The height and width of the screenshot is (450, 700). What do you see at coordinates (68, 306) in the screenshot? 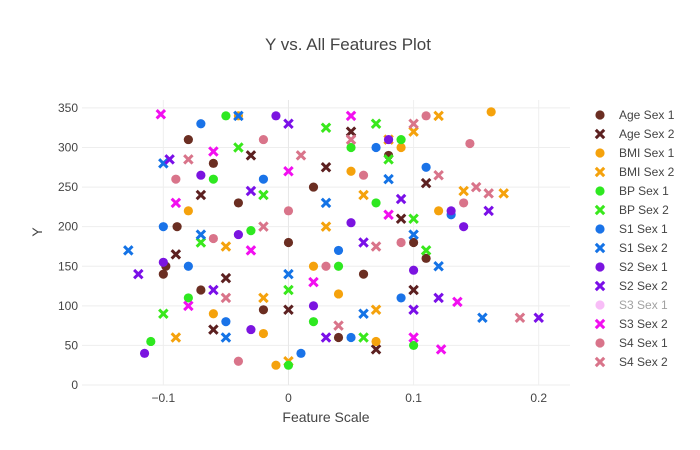
I see `y-tick-label: 100` at bounding box center [68, 306].